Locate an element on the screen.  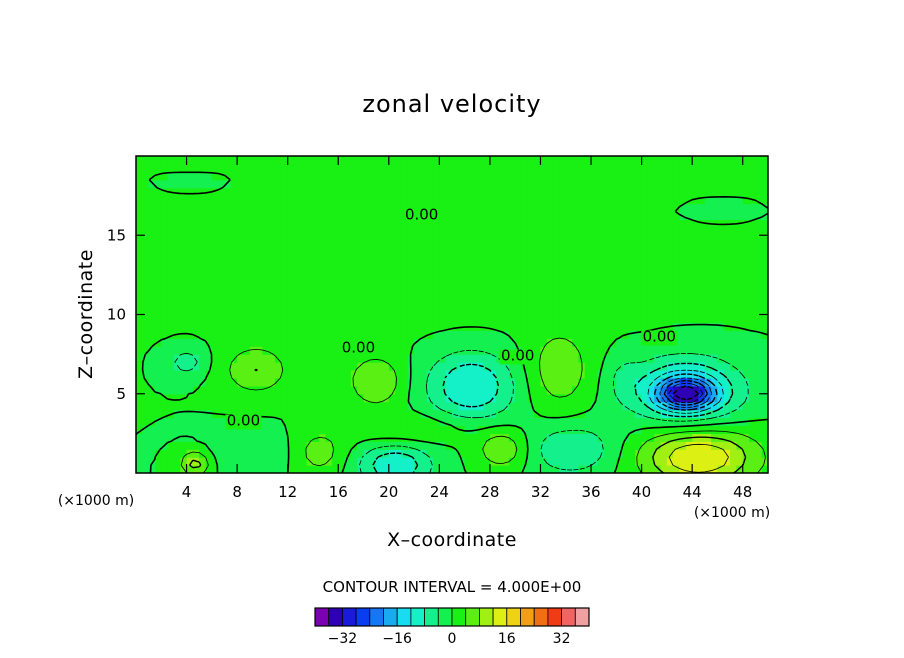
colorbar-swatch is located at coordinates (390, 617).